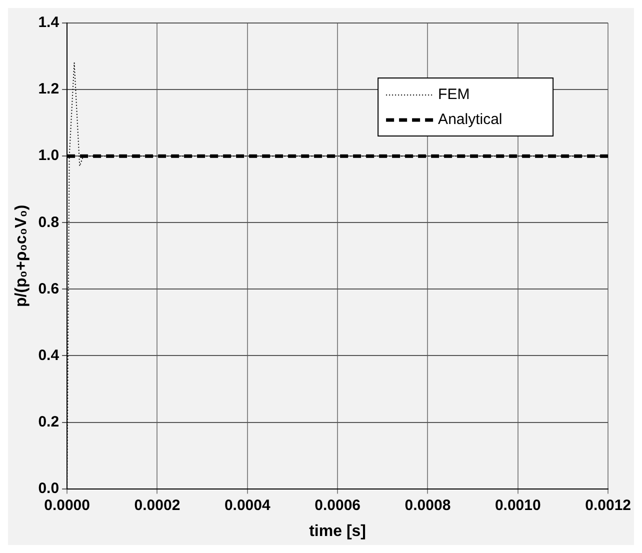 The height and width of the screenshot is (553, 642). What do you see at coordinates (49, 23) in the screenshot?
I see `y-tick-label: 1.4` at bounding box center [49, 23].